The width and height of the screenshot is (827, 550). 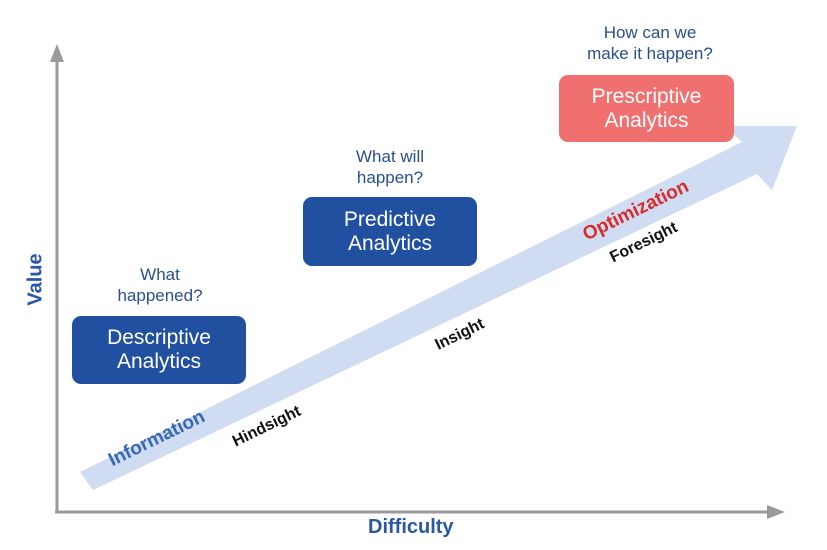 What do you see at coordinates (160, 285) in the screenshot?
I see `question-descriptive: What happened?` at bounding box center [160, 285].